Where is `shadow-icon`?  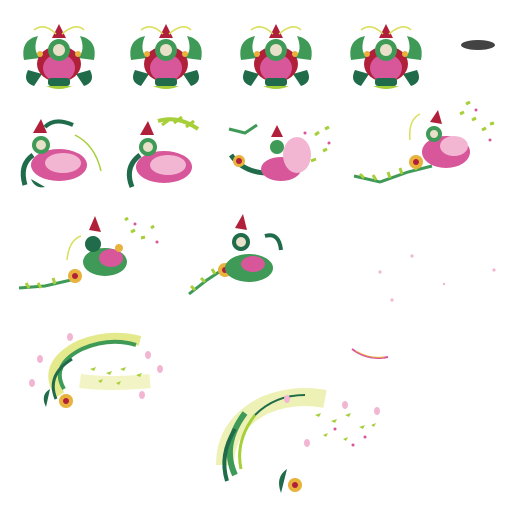
shadow-icon is located at coordinates (478, 45).